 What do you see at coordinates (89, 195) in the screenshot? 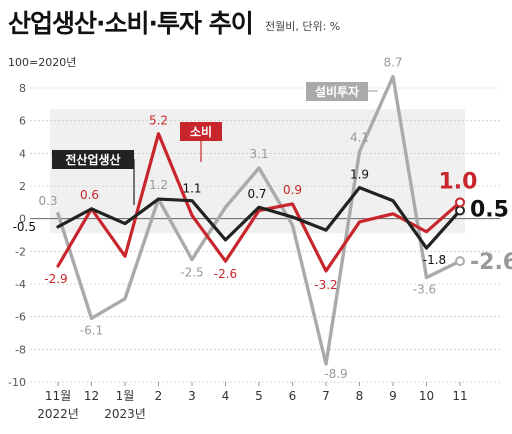
I see `data-label: 0.6` at bounding box center [89, 195].